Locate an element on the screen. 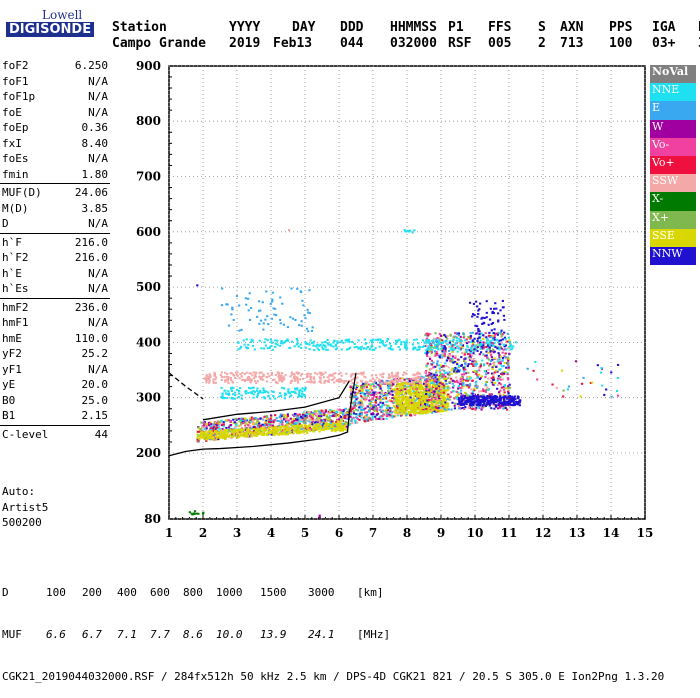  x-tick-label: 9 is located at coordinates (441, 533).